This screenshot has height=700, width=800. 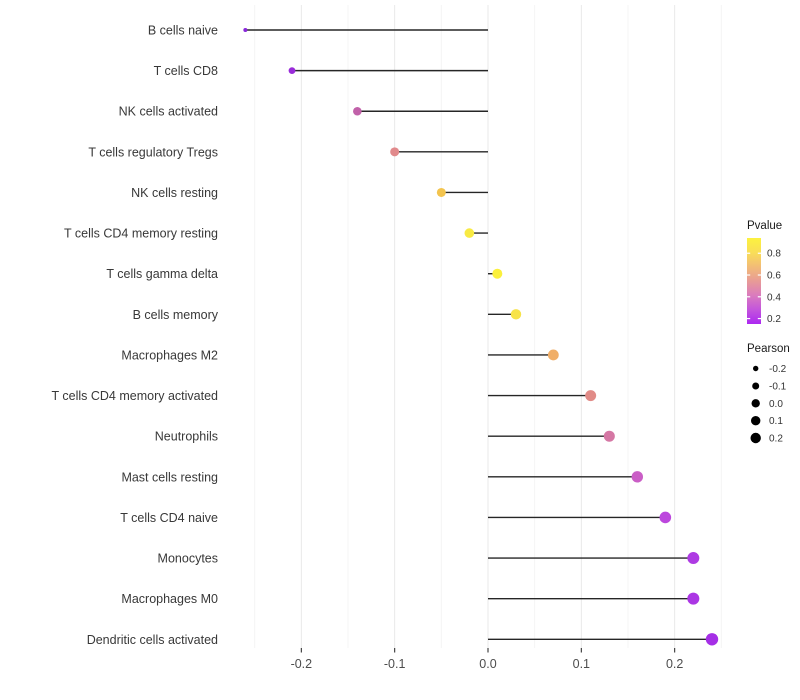 What do you see at coordinates (488, 650) in the screenshot?
I see `x-axis-group` at bounding box center [488, 650].